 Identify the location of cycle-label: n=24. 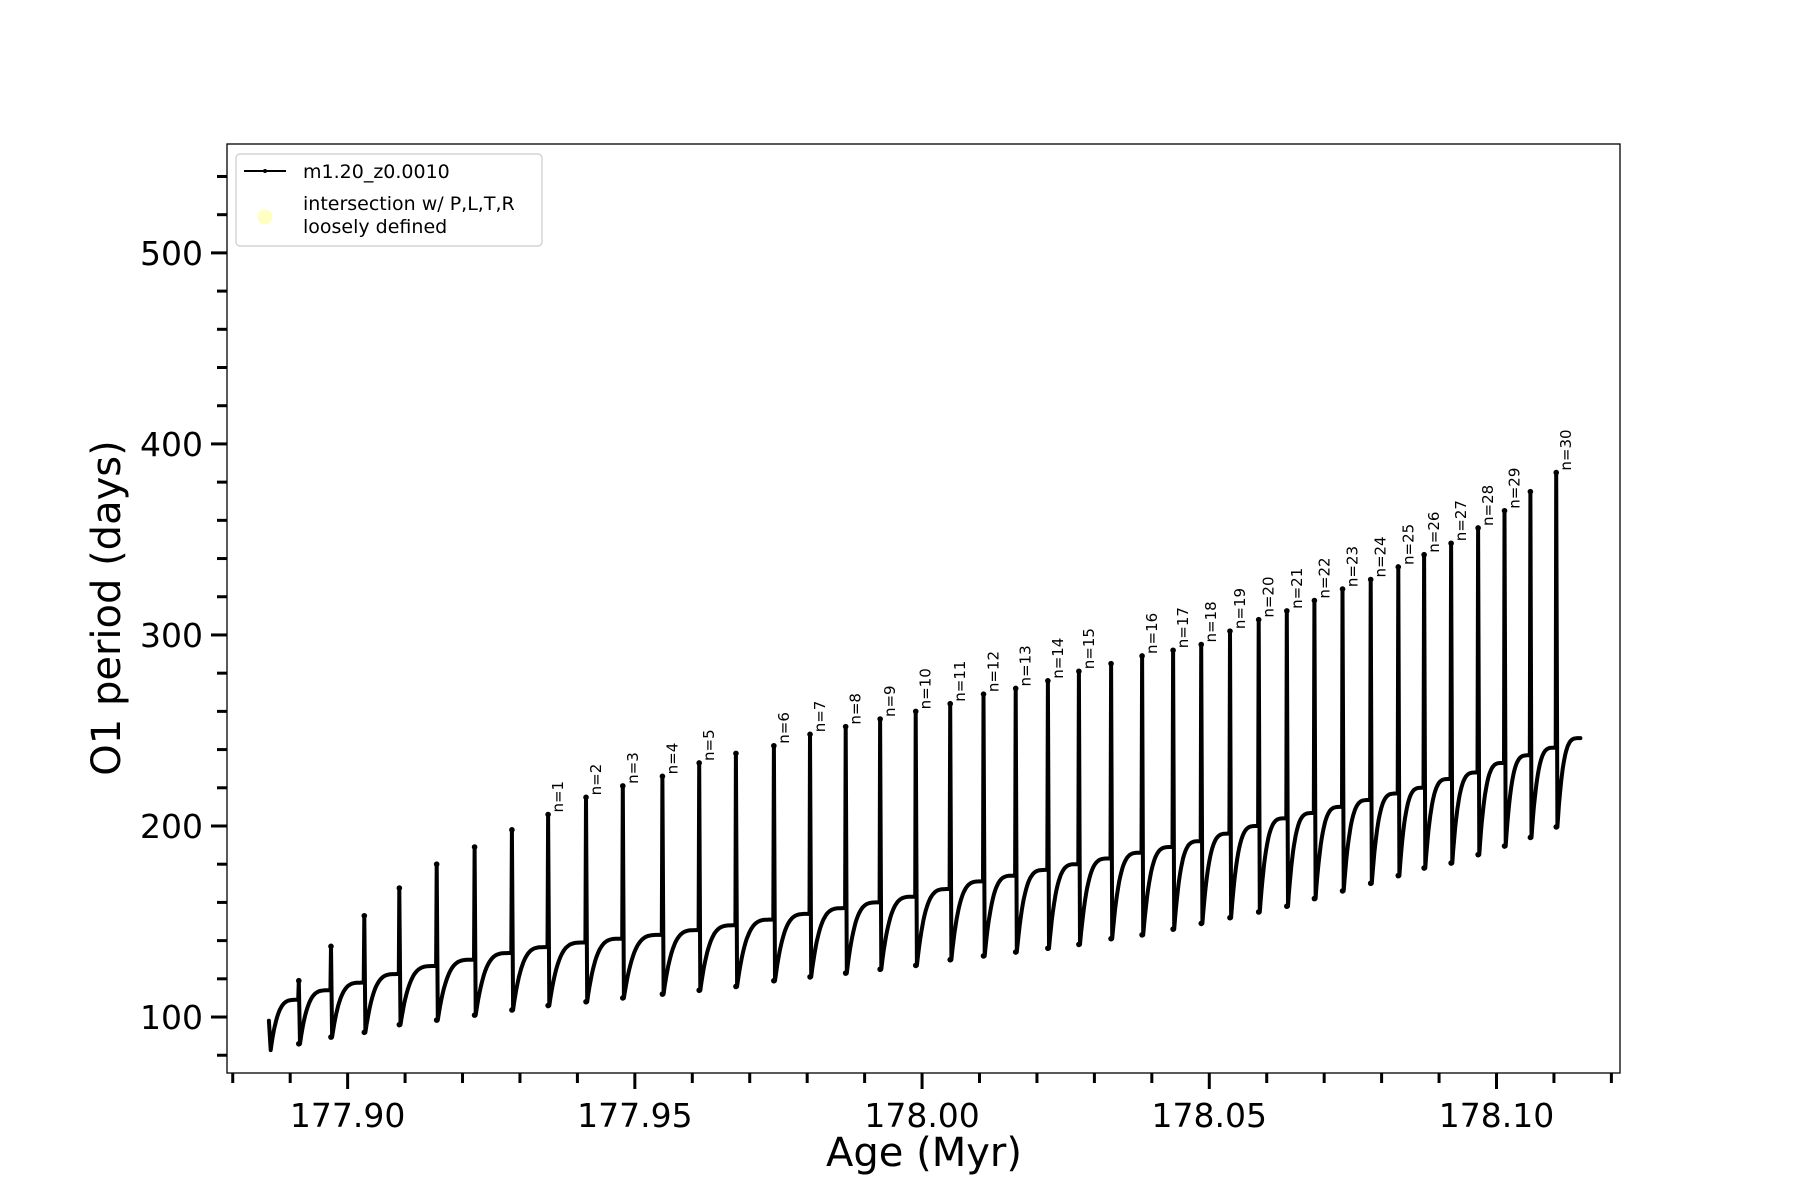
(1381, 556).